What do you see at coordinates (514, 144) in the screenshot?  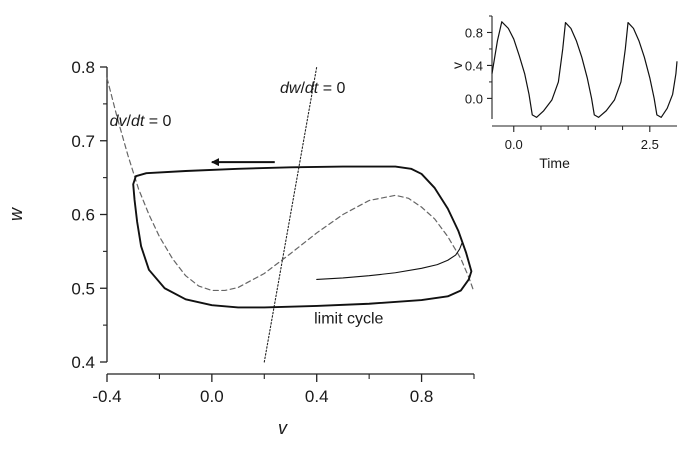 I see `inset-x-tick-label: 0.0` at bounding box center [514, 144].